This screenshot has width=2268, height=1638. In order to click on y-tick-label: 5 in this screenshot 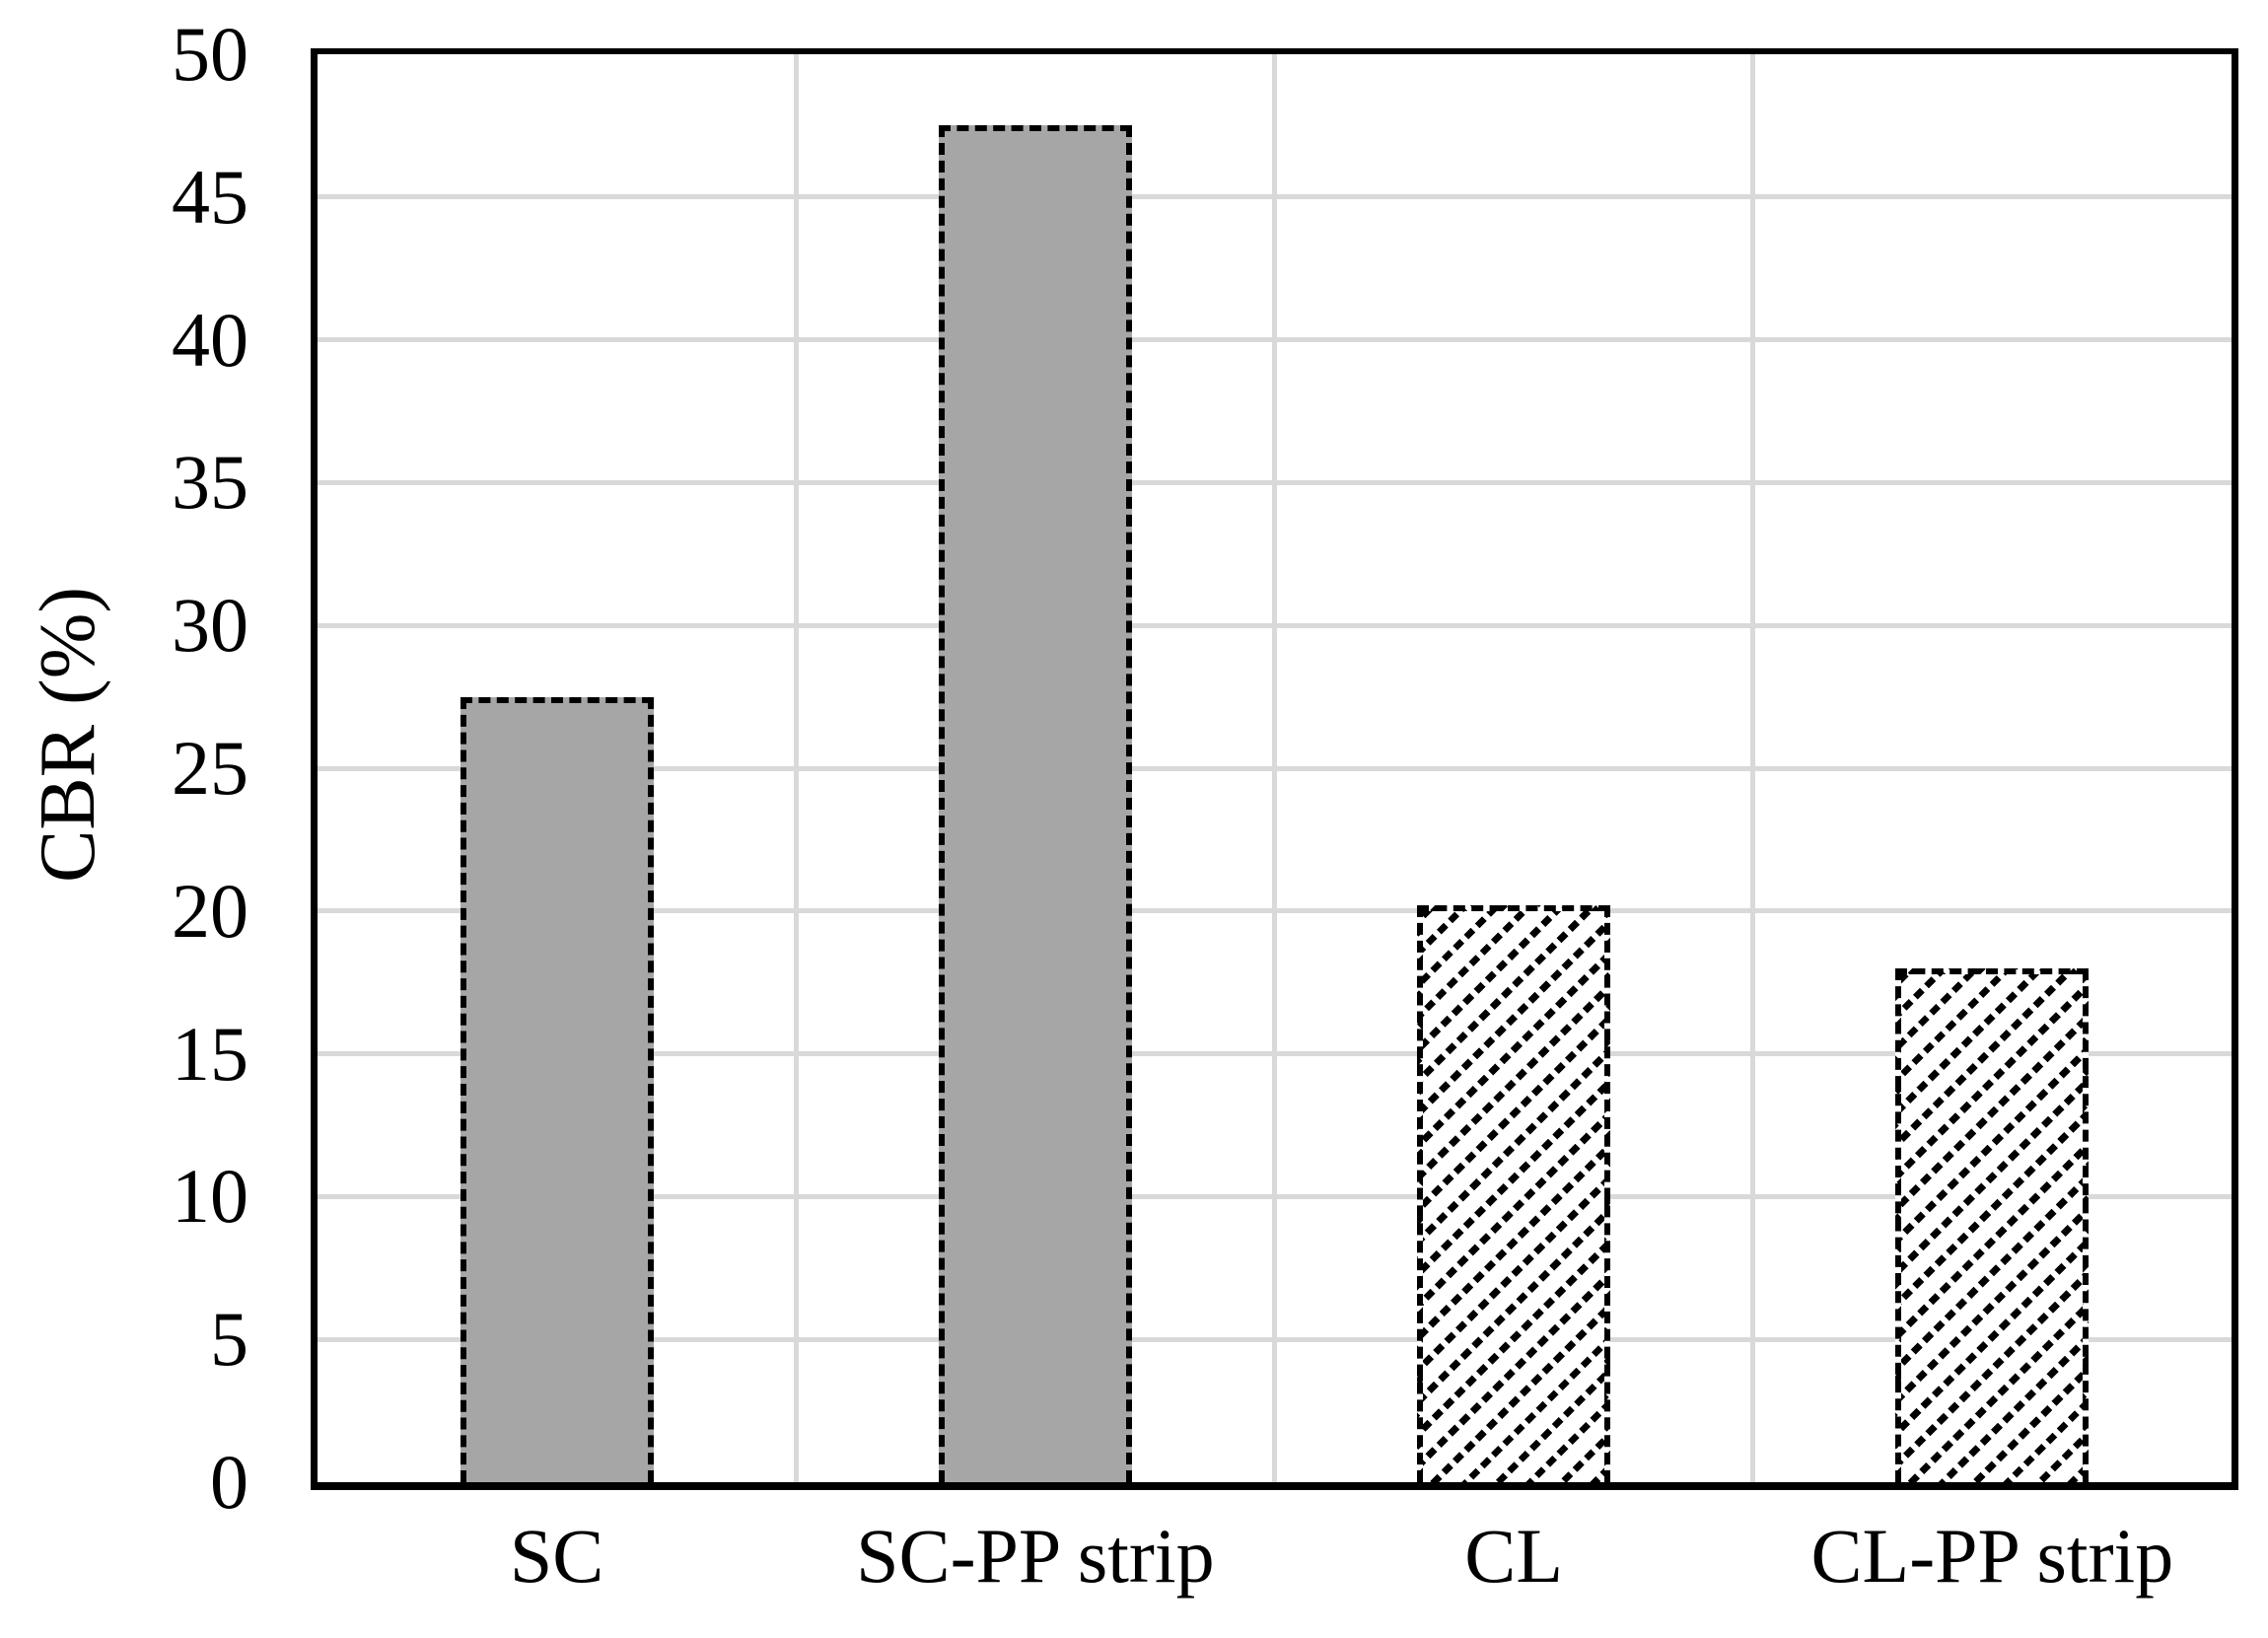, I will do `click(229, 1339)`.